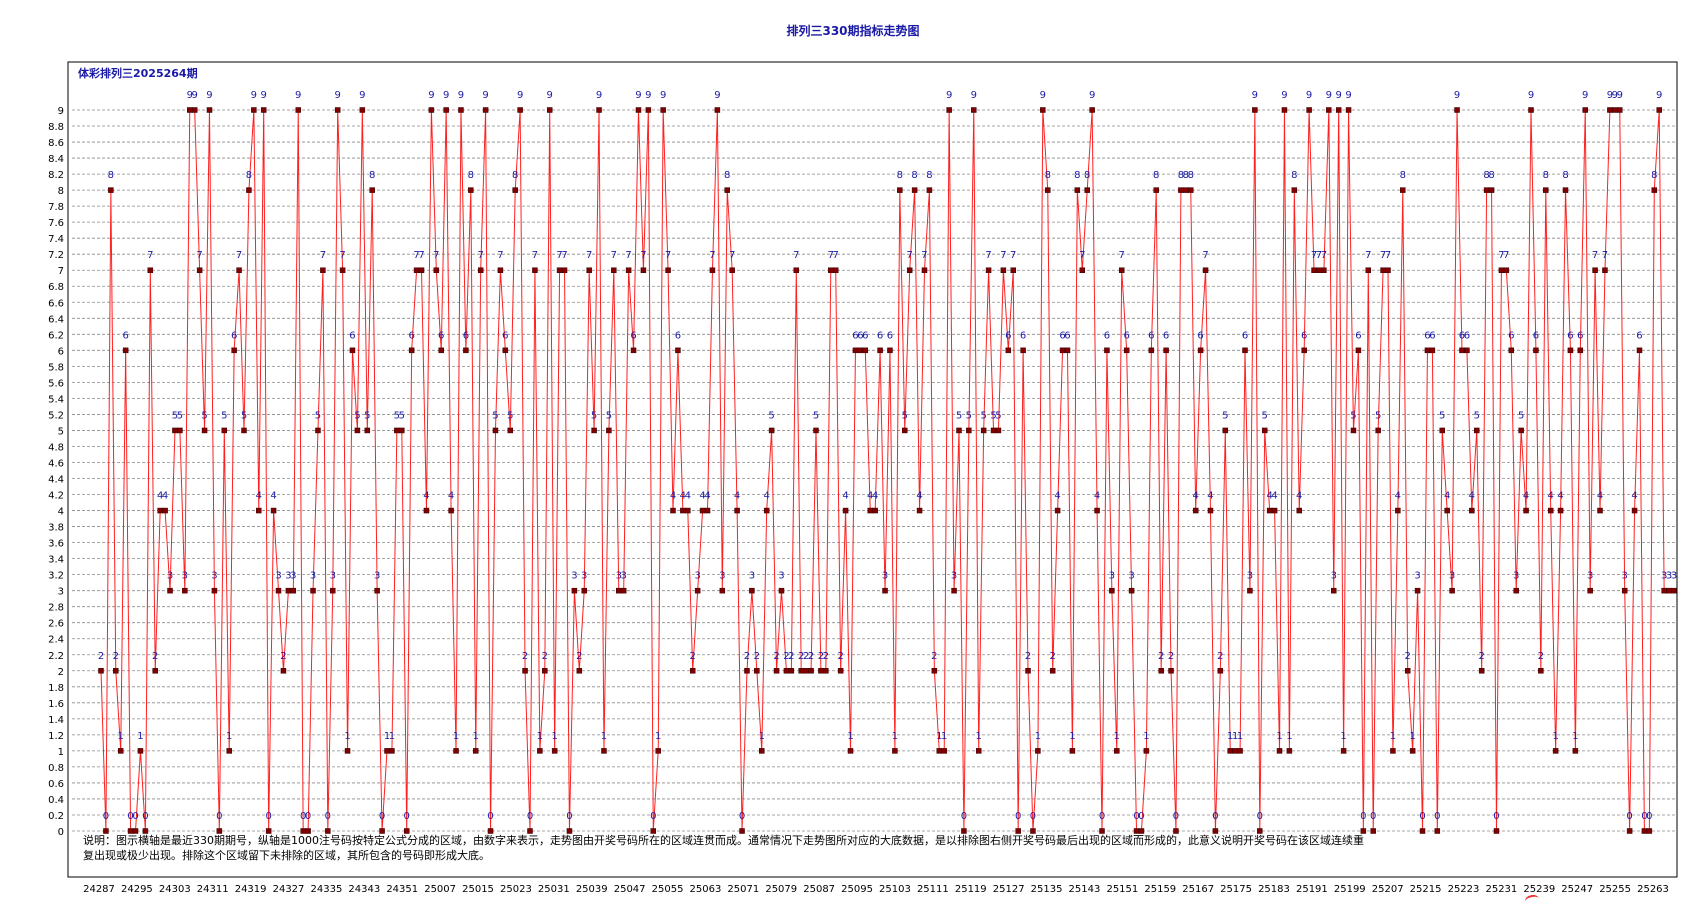 The image size is (1706, 912). I want to click on y-tick-label: 8.4, so click(56, 159).